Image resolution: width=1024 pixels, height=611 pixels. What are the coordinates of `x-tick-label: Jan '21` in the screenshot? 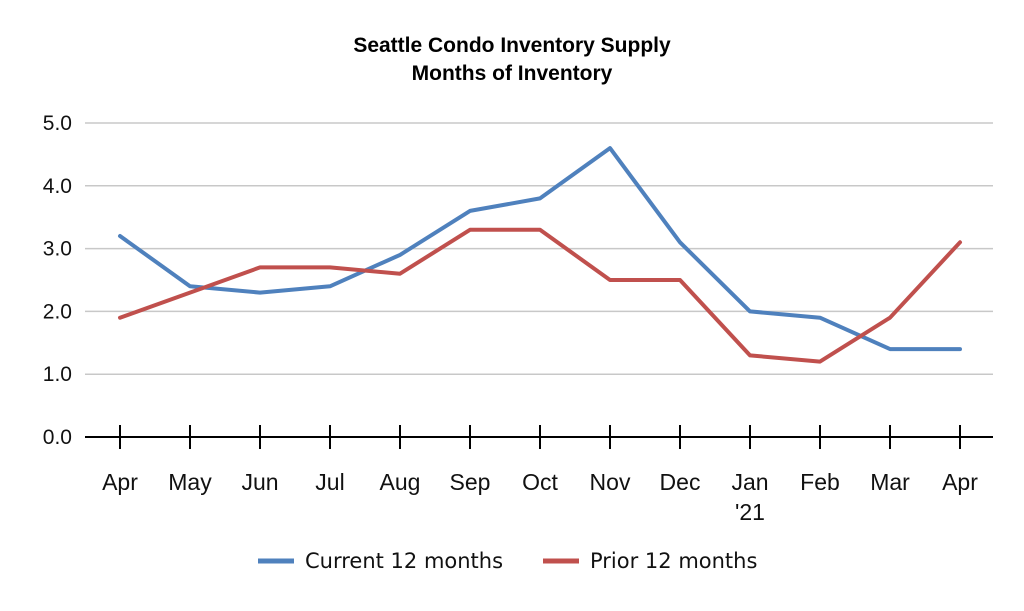 It's located at (749, 497).